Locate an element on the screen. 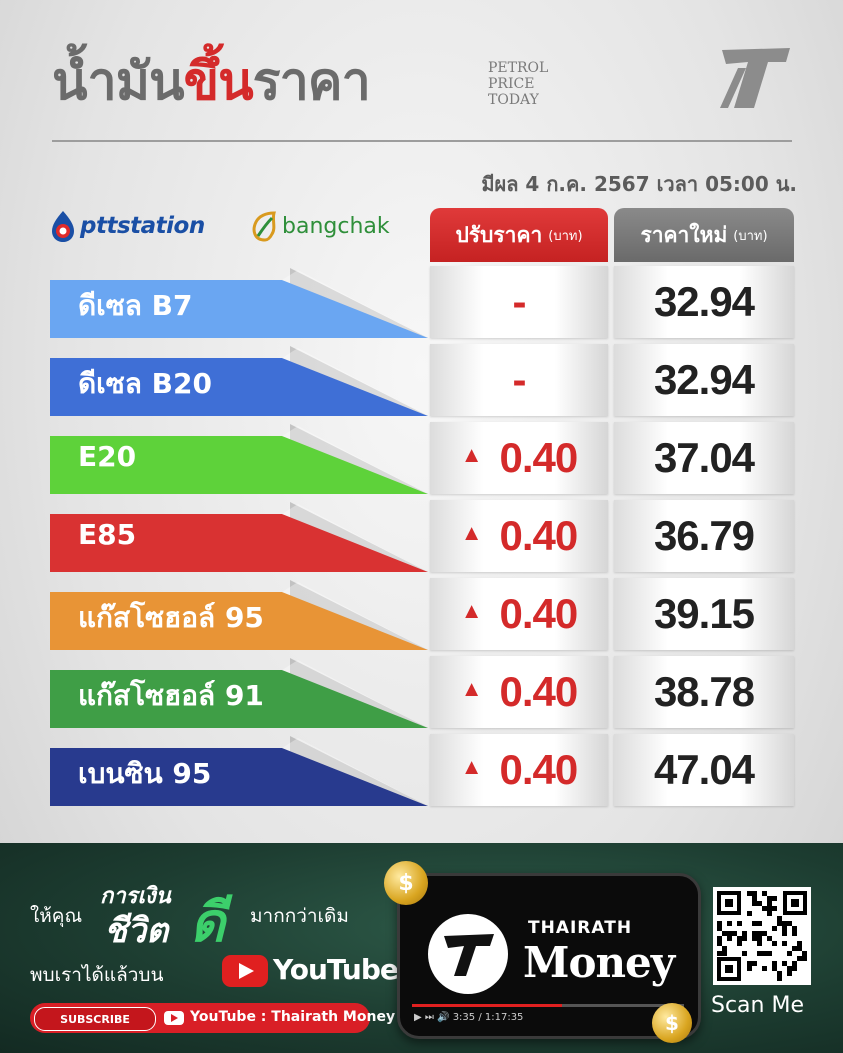 The width and height of the screenshot is (843, 1053). ptt-flame-icon is located at coordinates (63, 226).